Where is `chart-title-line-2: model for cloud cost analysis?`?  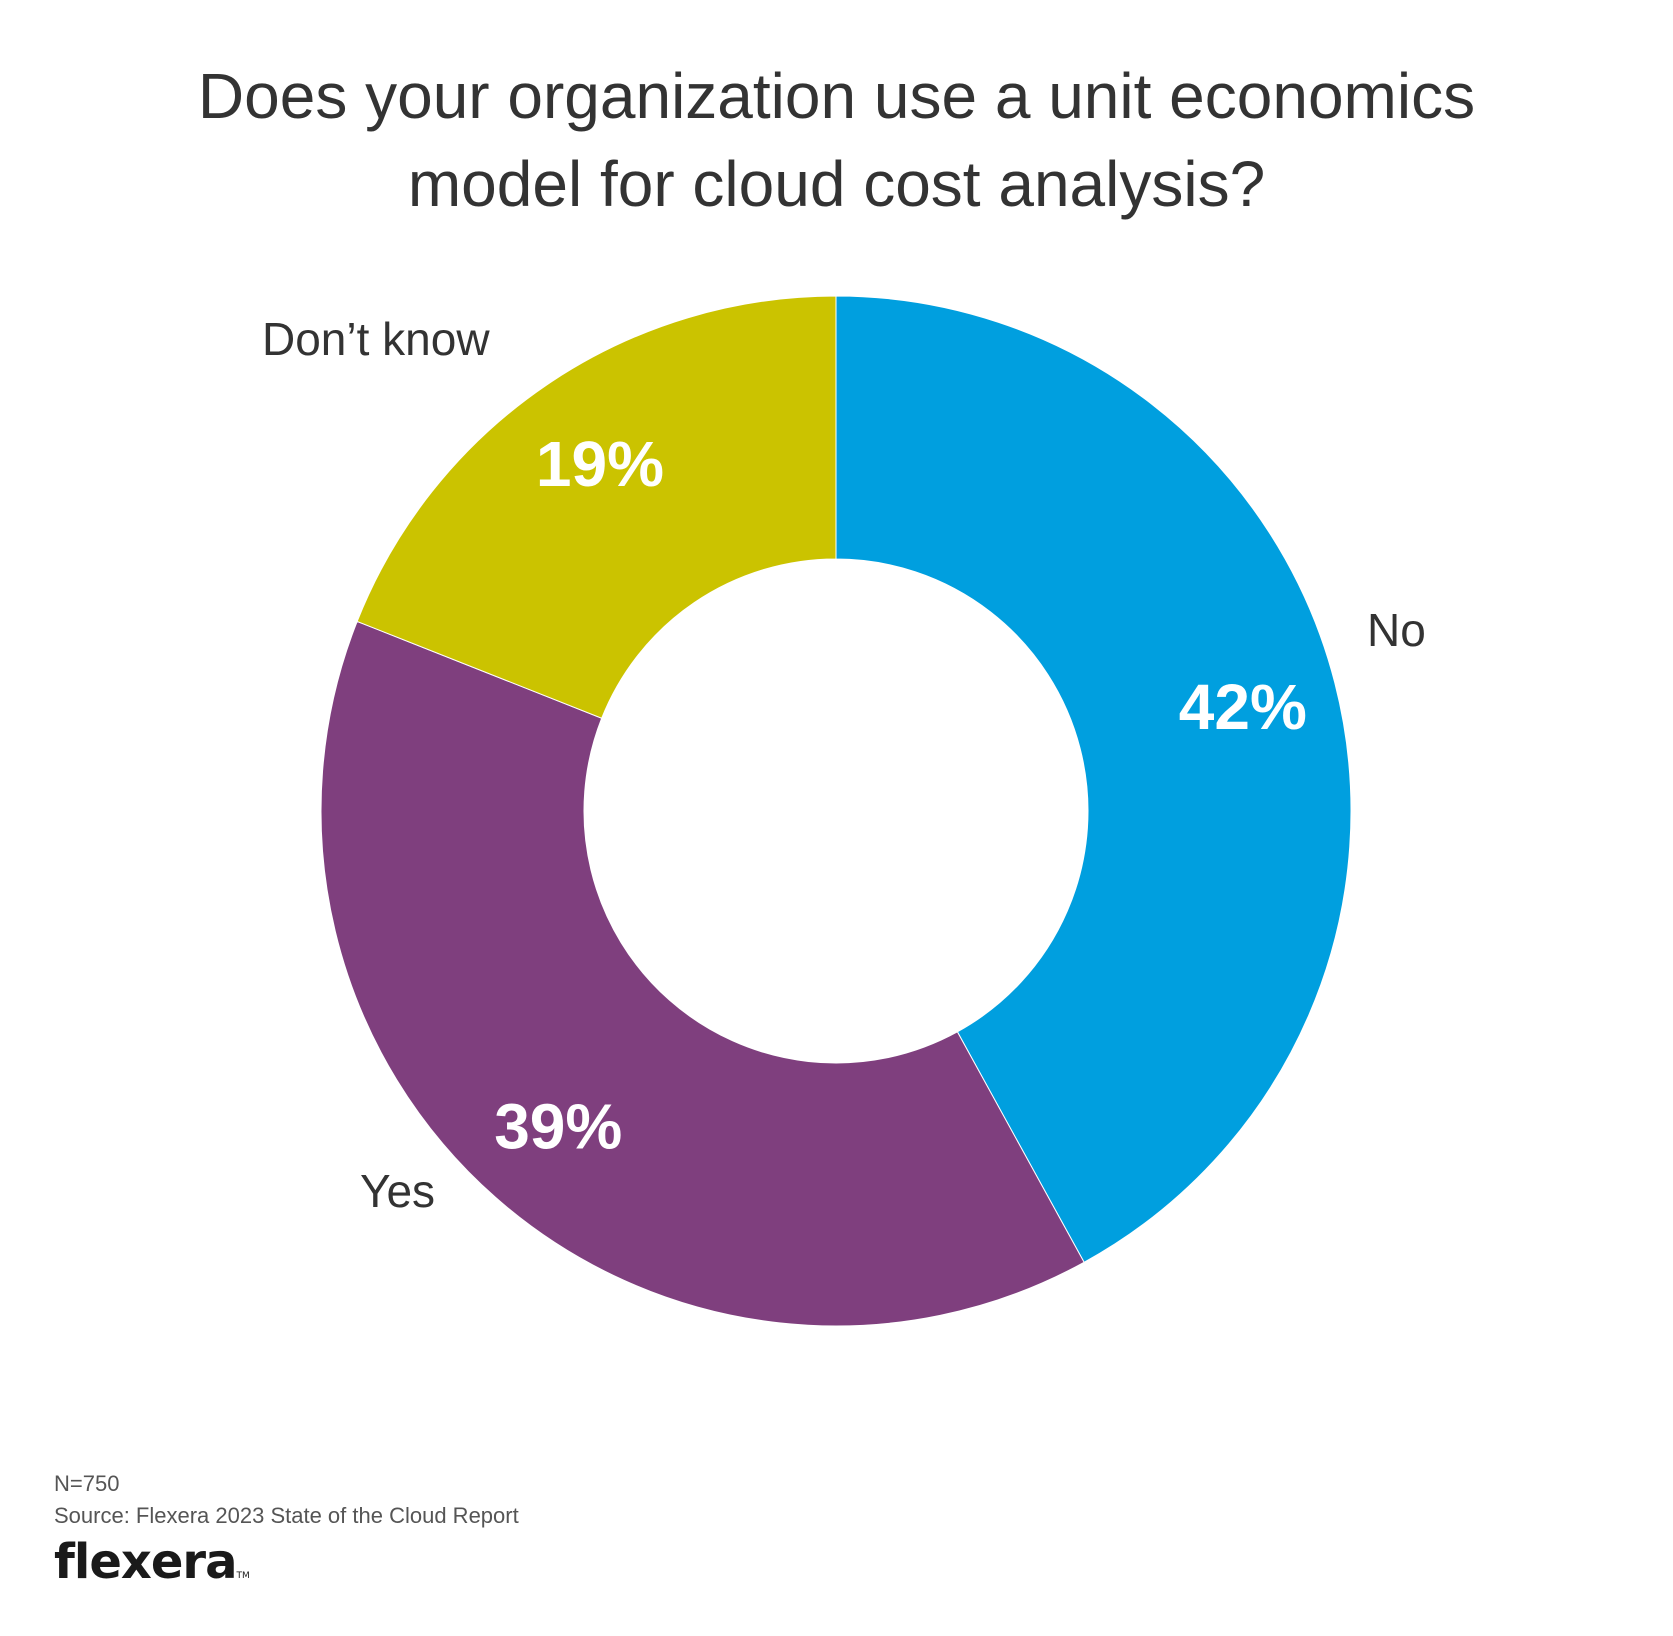
chart-title-line-2: model for cloud cost analysis? is located at coordinates (836, 184).